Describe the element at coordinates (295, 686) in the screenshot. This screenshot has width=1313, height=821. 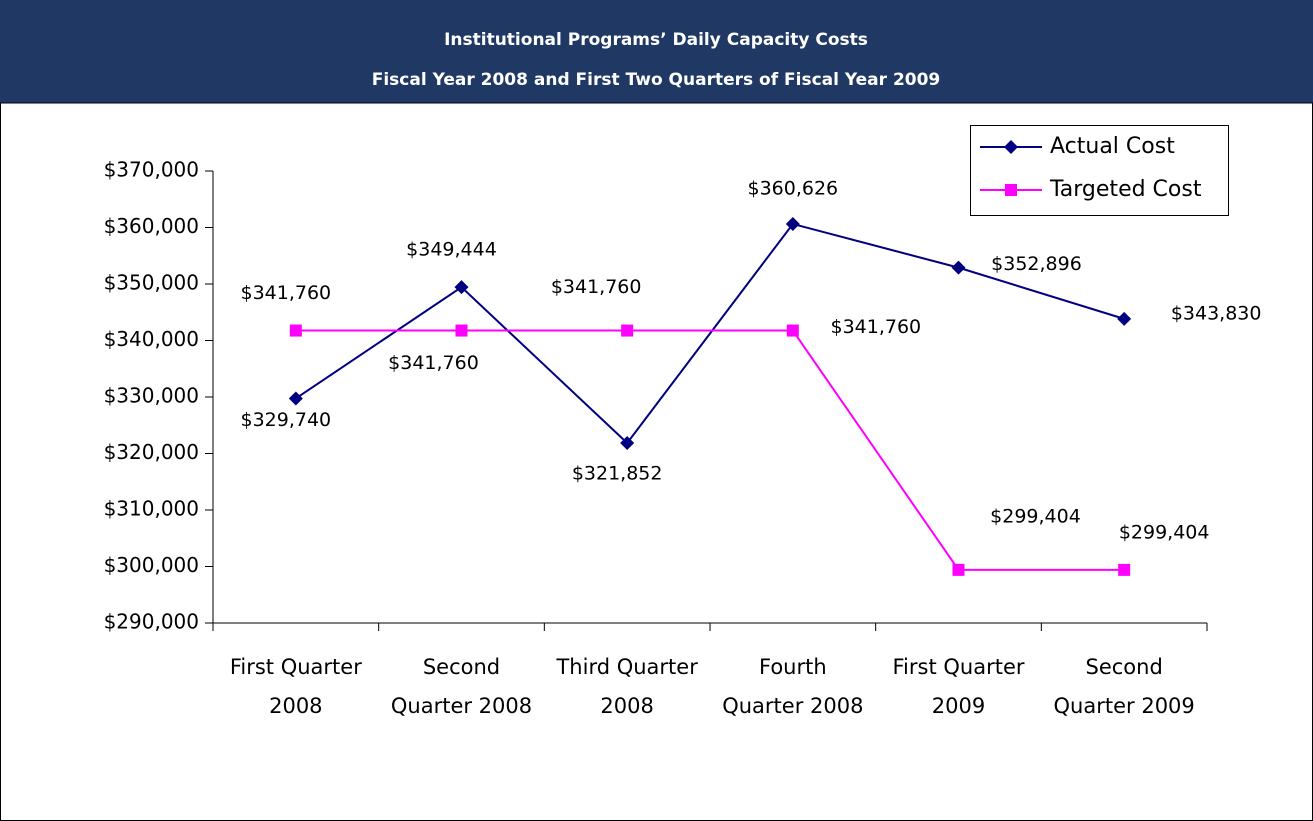
I see `x-tick-label: First Quarter 2008` at that location.